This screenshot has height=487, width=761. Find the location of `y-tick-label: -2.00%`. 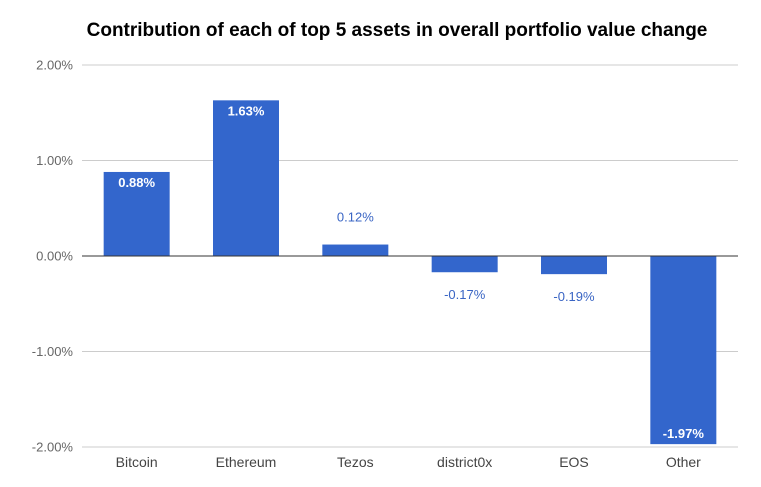

y-tick-label: -2.00% is located at coordinates (53, 447).